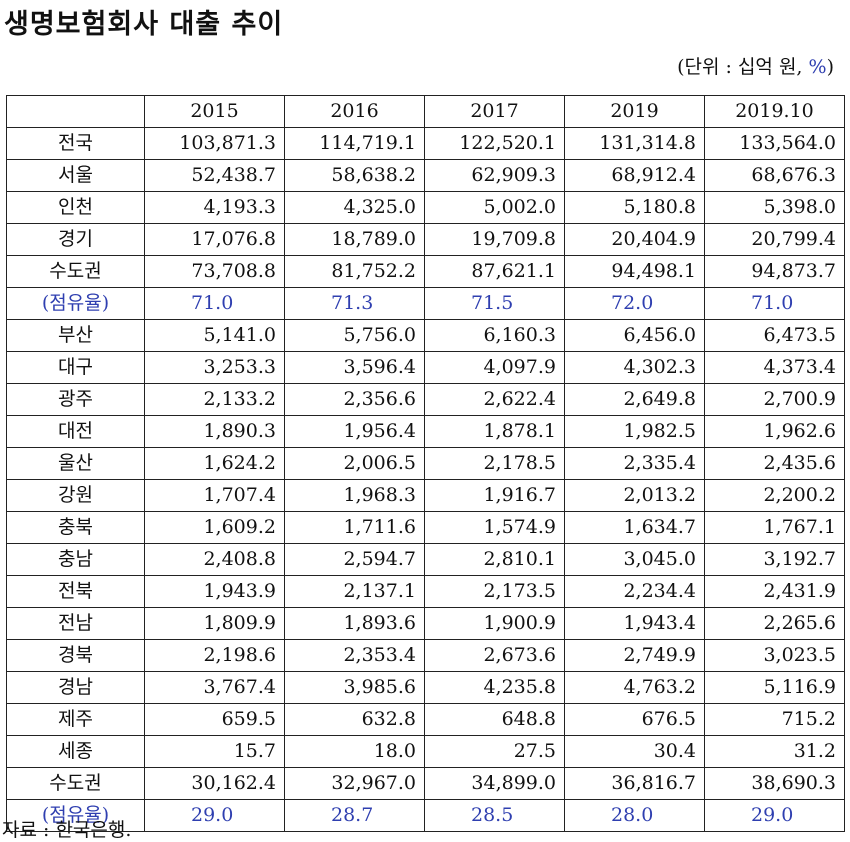  I want to click on row-label: 전북, so click(75, 591).